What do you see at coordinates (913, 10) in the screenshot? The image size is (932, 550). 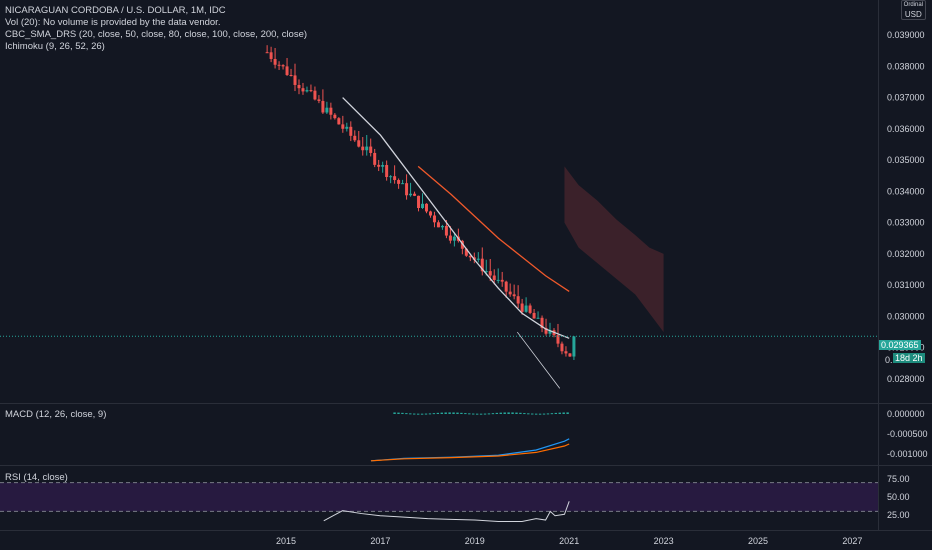 I see `currency-button: Ordinal USD` at bounding box center [913, 10].